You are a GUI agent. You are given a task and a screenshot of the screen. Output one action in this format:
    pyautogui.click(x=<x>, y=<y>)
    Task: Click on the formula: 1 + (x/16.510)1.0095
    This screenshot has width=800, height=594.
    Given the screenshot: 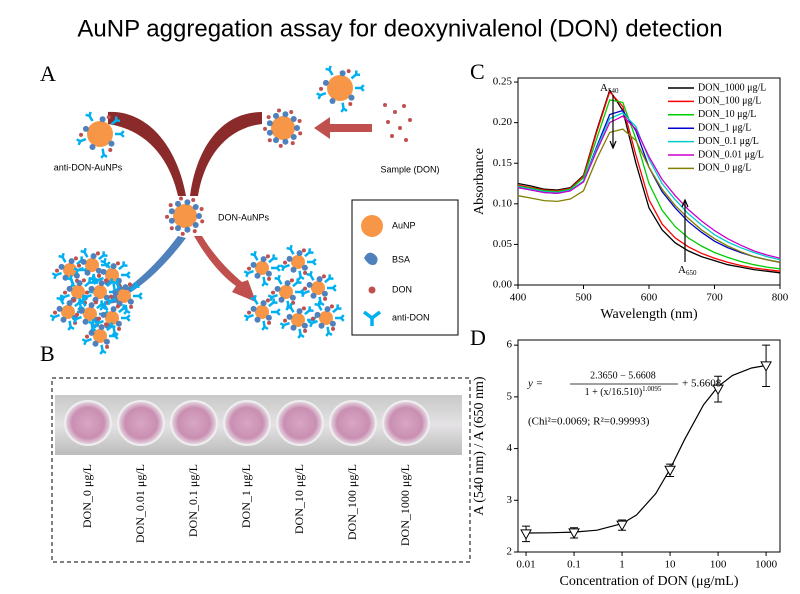 What is the action you would take?
    pyautogui.click(x=623, y=392)
    